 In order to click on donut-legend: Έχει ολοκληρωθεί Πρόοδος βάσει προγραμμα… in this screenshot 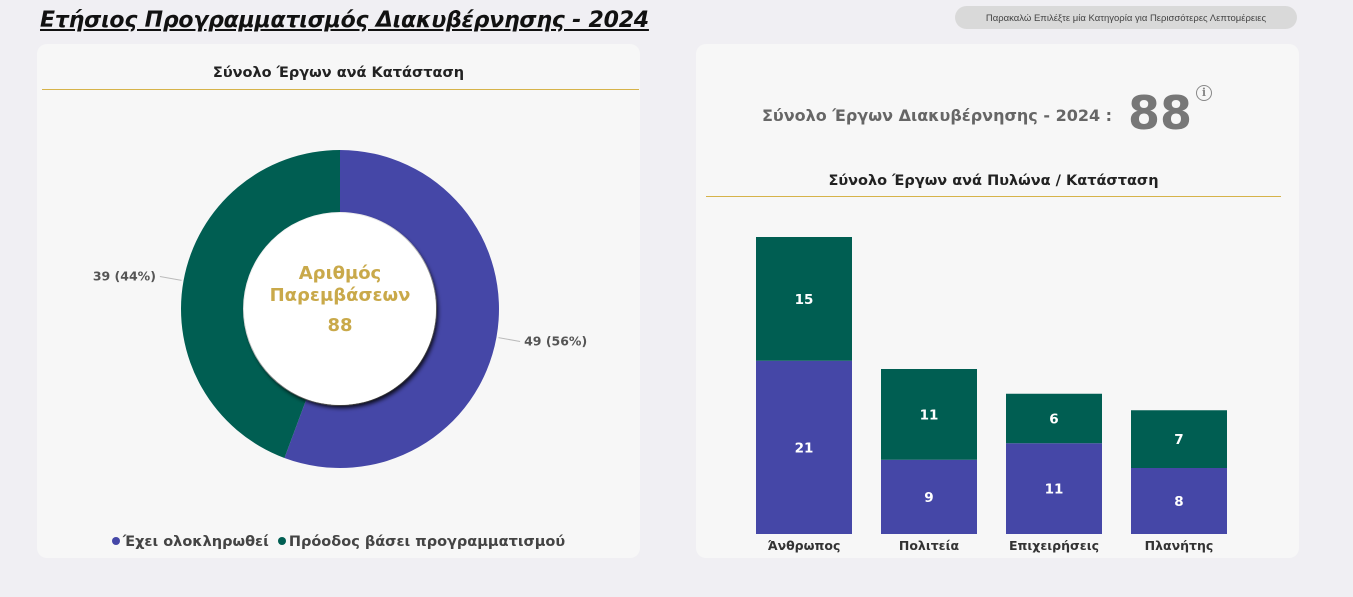, I will do `click(338, 542)`.